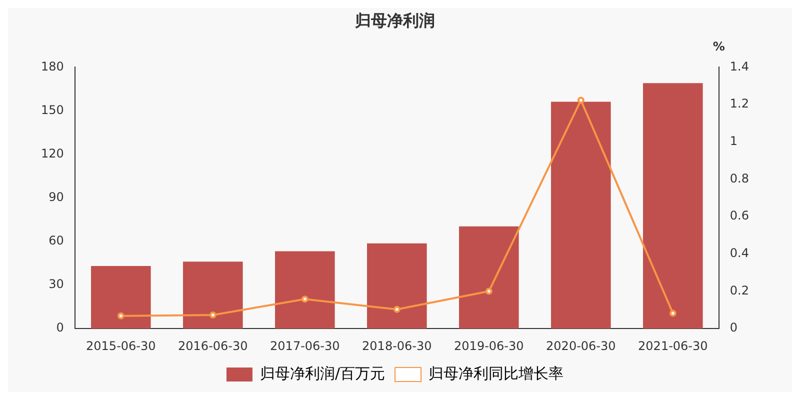 Image resolution: width=800 pixels, height=400 pixels. What do you see at coordinates (489, 345) in the screenshot?
I see `x-tick-label: 2019-06-30` at bounding box center [489, 345].